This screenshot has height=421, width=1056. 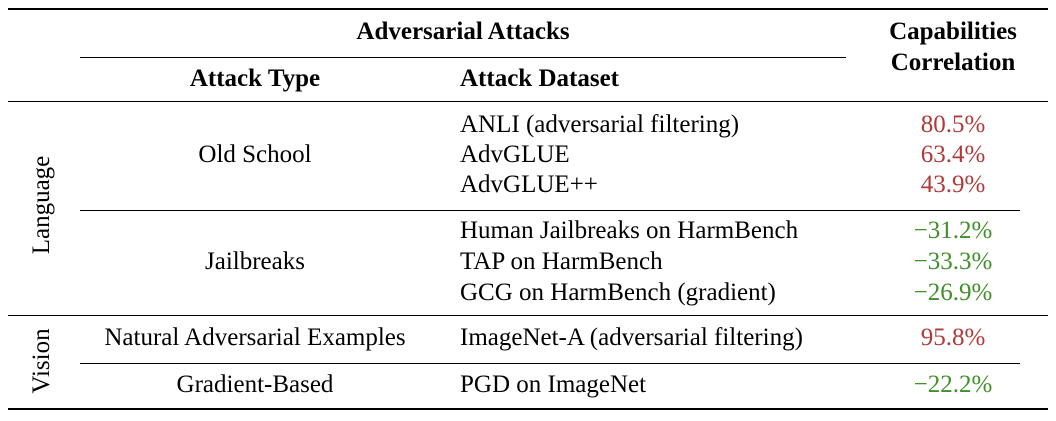 I want to click on header-bottom-rule, so click(x=528, y=101).